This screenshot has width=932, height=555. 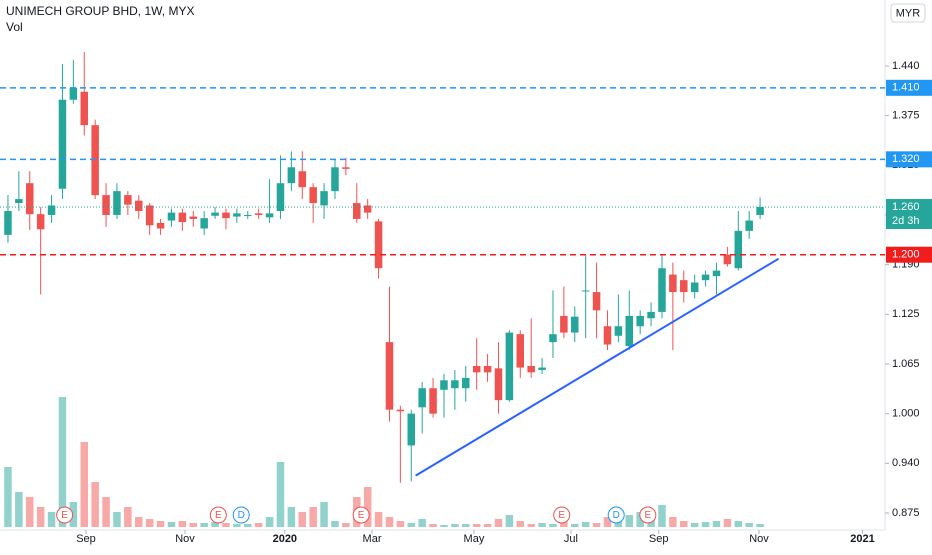 What do you see at coordinates (906, 88) in the screenshot?
I see `price-line-label: 1.410` at bounding box center [906, 88].